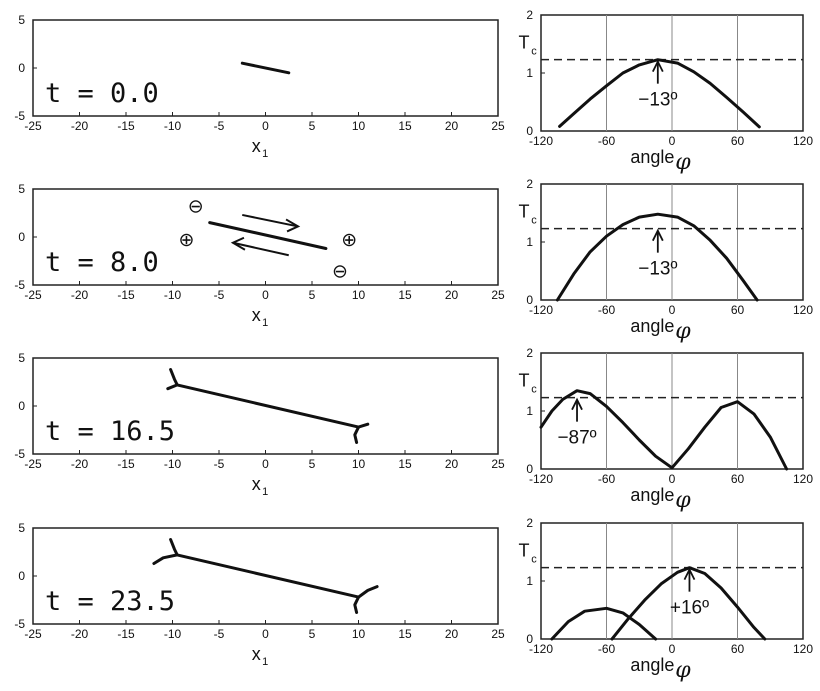  Describe the element at coordinates (102, 93) in the screenshot. I see `time-label: t = 0.0` at that location.